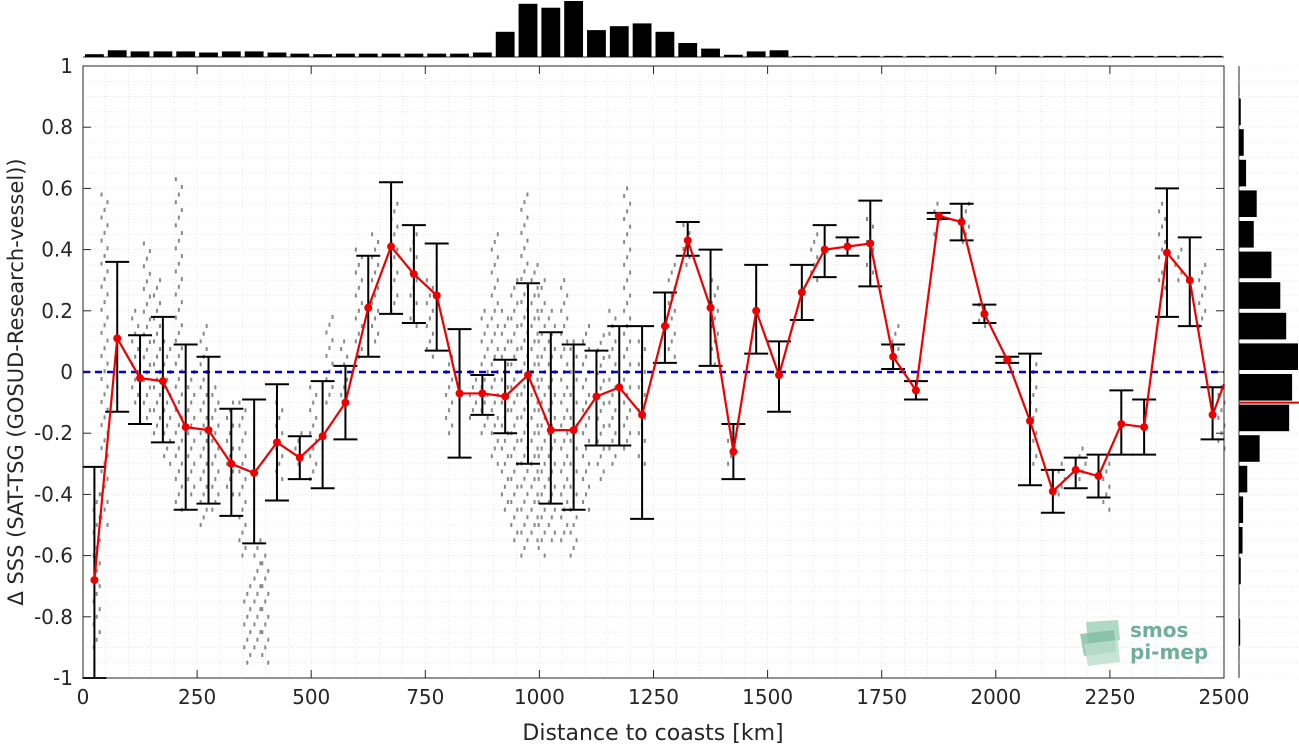 This screenshot has width=1299, height=749. I want to click on y-tick-label: 0.8, so click(57, 127).